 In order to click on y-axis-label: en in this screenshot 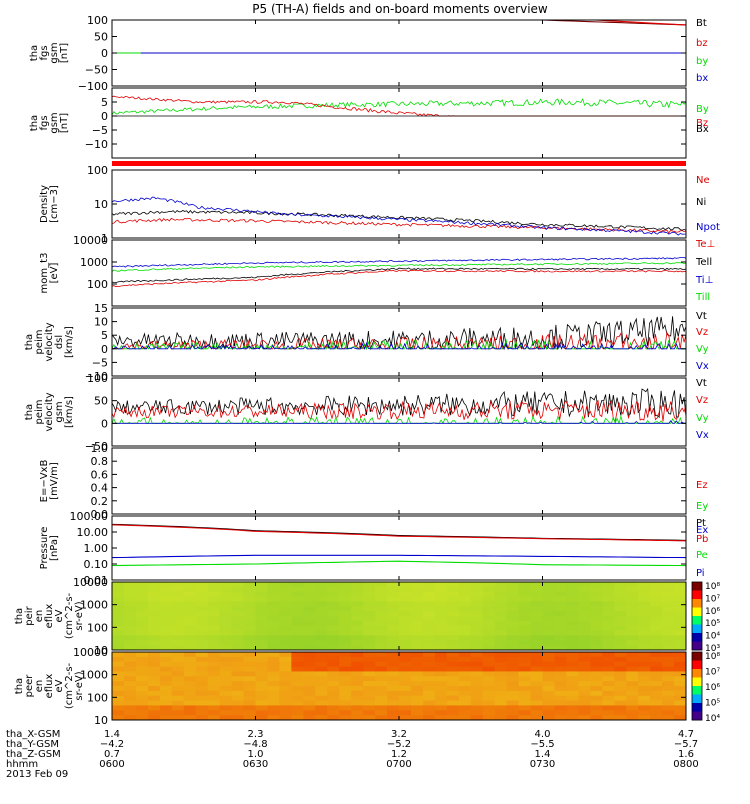, I will do `click(39, 686)`.